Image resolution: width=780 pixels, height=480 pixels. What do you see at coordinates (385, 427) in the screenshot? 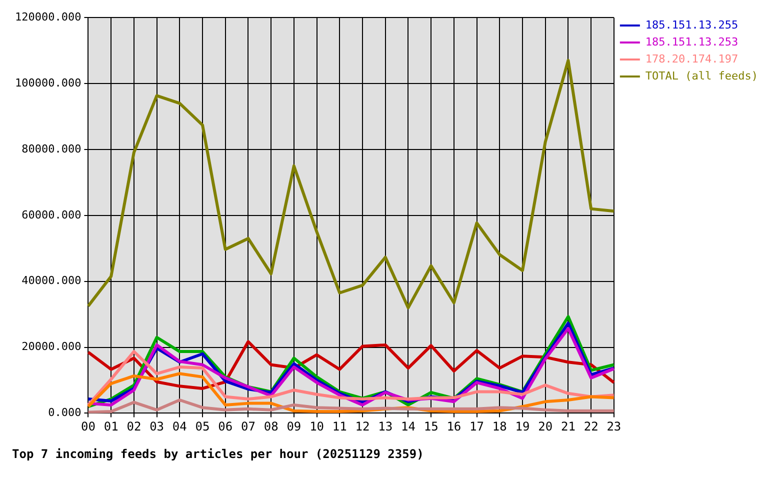
I see `x-tick-label: 13` at bounding box center [385, 427].